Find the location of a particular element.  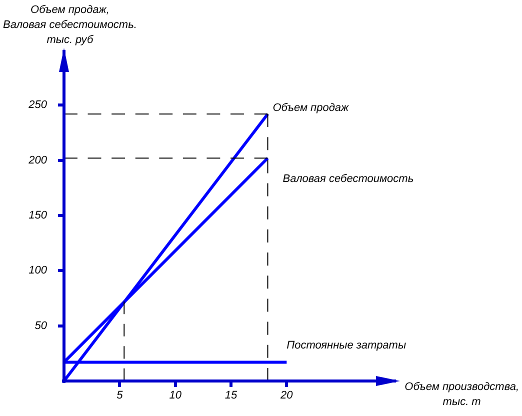

x-tick-label: 5 is located at coordinates (120, 396).